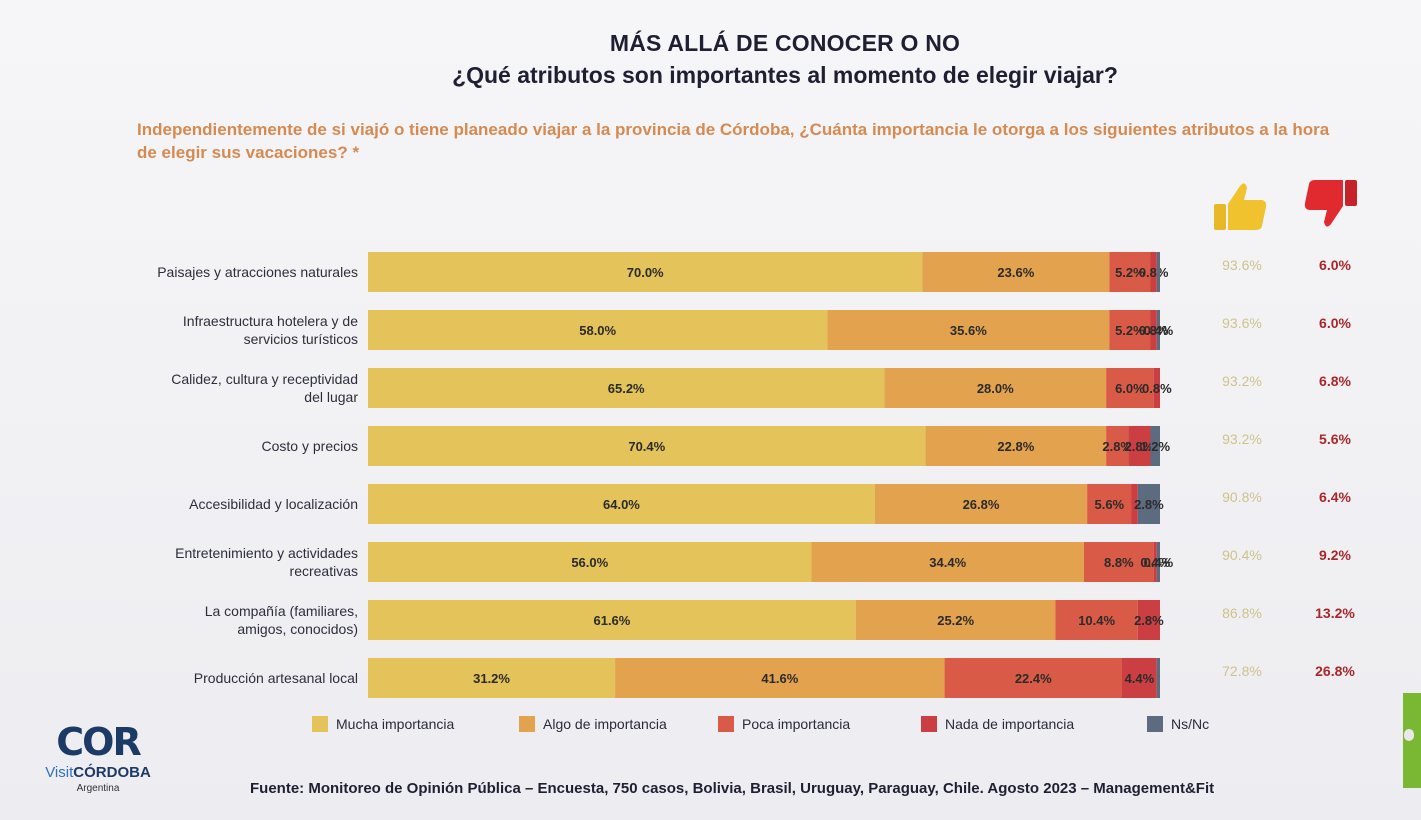 Image resolution: width=1421 pixels, height=820 pixels. I want to click on logo-country: Argentina, so click(98, 788).